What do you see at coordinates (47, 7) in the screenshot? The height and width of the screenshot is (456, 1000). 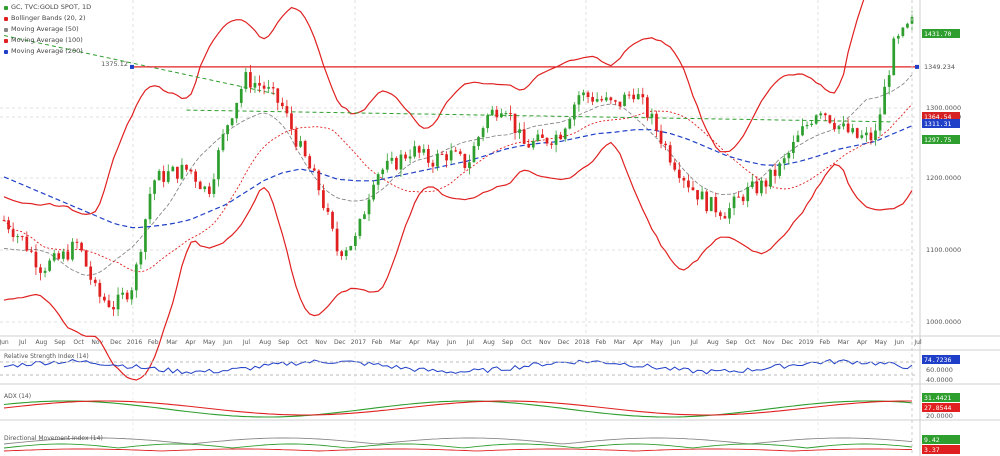 I see `legend-main: GC, TVC:GOLD SPOT, 1D` at bounding box center [47, 7].